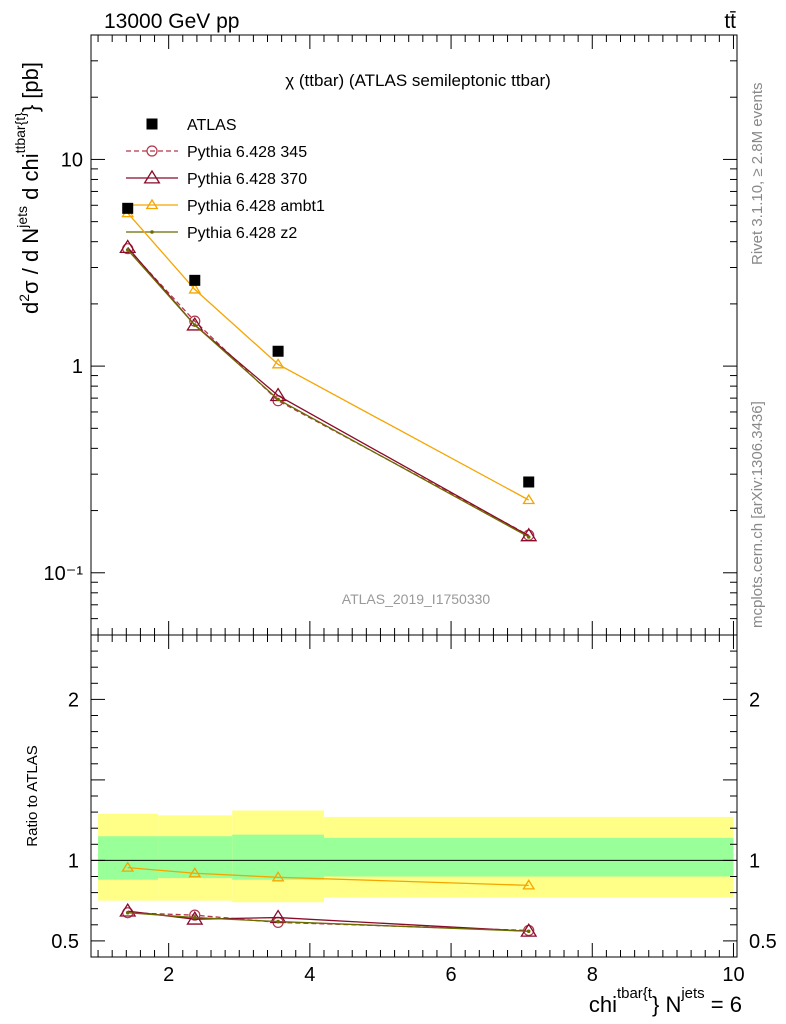  Describe the element at coordinates (733, 975) in the screenshot. I see `x-tick-label: 10` at that location.